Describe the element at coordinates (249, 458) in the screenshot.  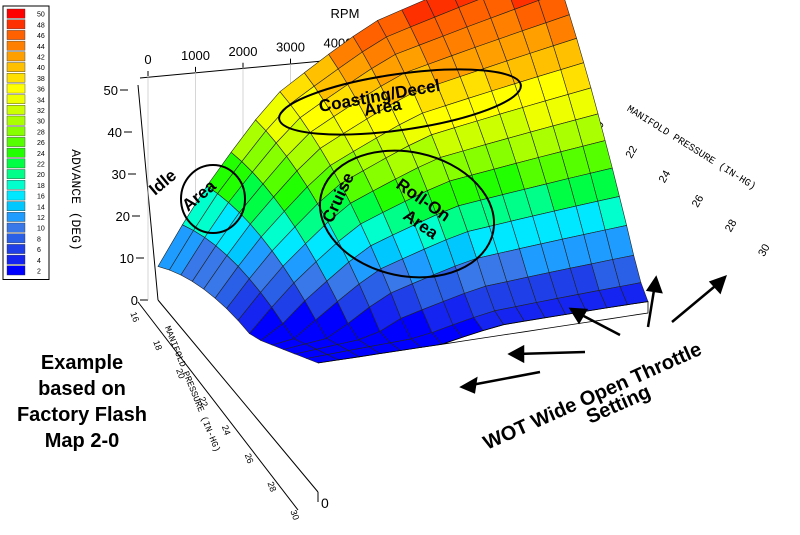
I see `y-tick-label-front: 26` at that location.